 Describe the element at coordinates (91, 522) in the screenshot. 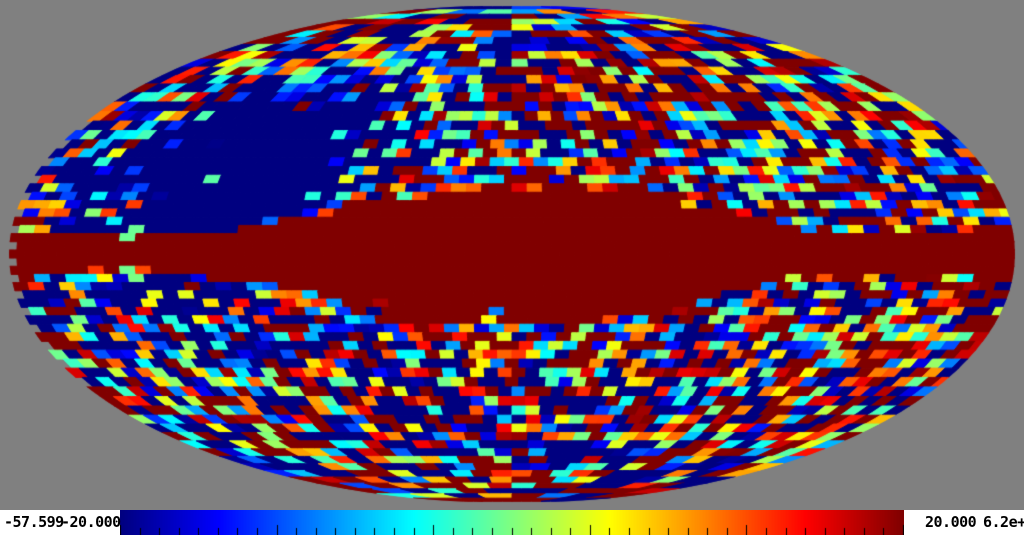

I see `colorbar-vmin-label: -20.000` at that location.